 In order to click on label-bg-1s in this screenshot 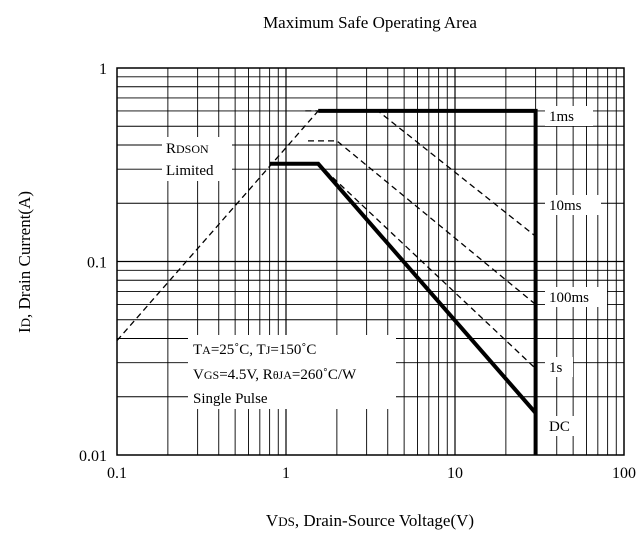, I will do `click(559, 367)`.